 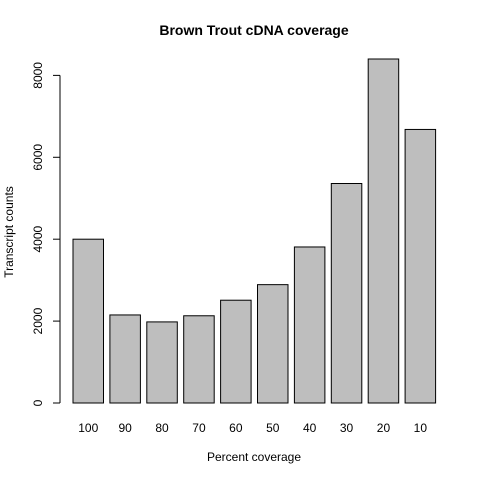 What do you see at coordinates (254, 30) in the screenshot?
I see `chart-title: Brown Trout cDNA coverage` at bounding box center [254, 30].